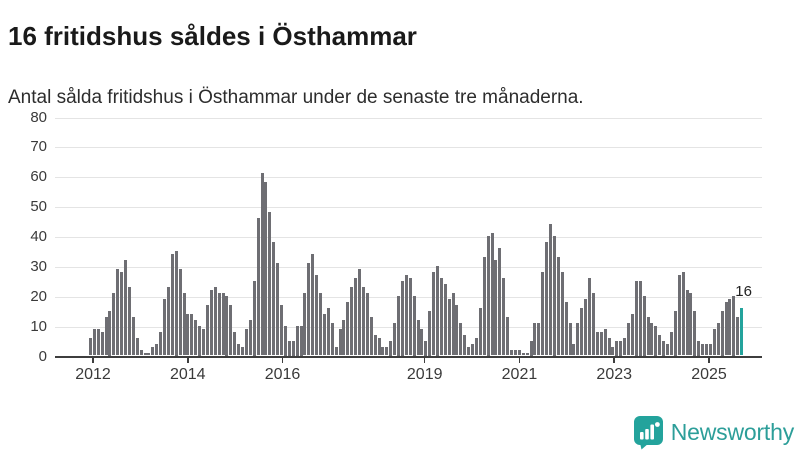  Describe the element at coordinates (38, 177) in the screenshot. I see `y-axis-label: 60` at that location.